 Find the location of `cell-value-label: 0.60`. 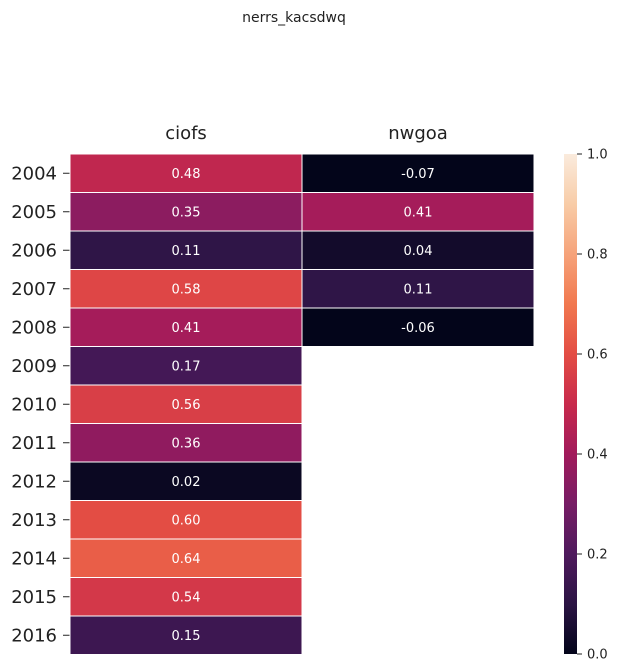

cell-value-label: 0.60 is located at coordinates (186, 520).